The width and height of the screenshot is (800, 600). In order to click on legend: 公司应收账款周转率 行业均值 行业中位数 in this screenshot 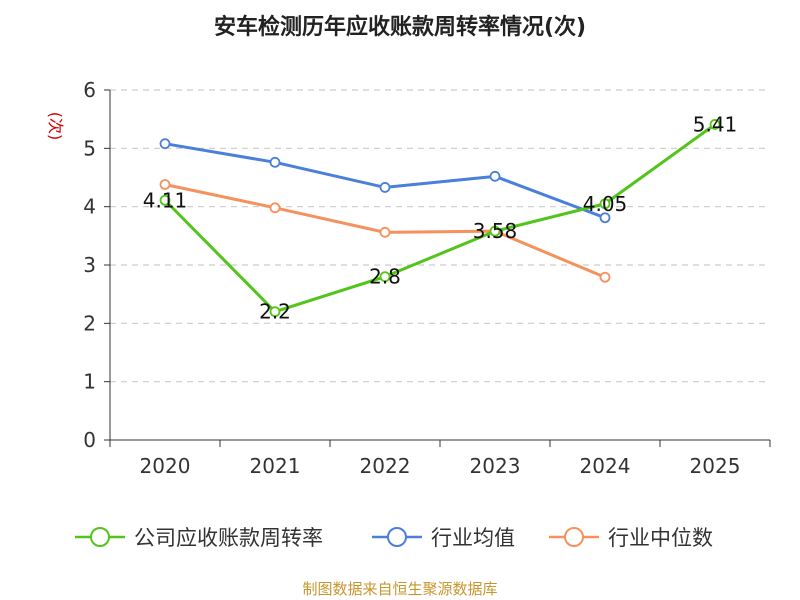, I will do `click(394, 538)`.